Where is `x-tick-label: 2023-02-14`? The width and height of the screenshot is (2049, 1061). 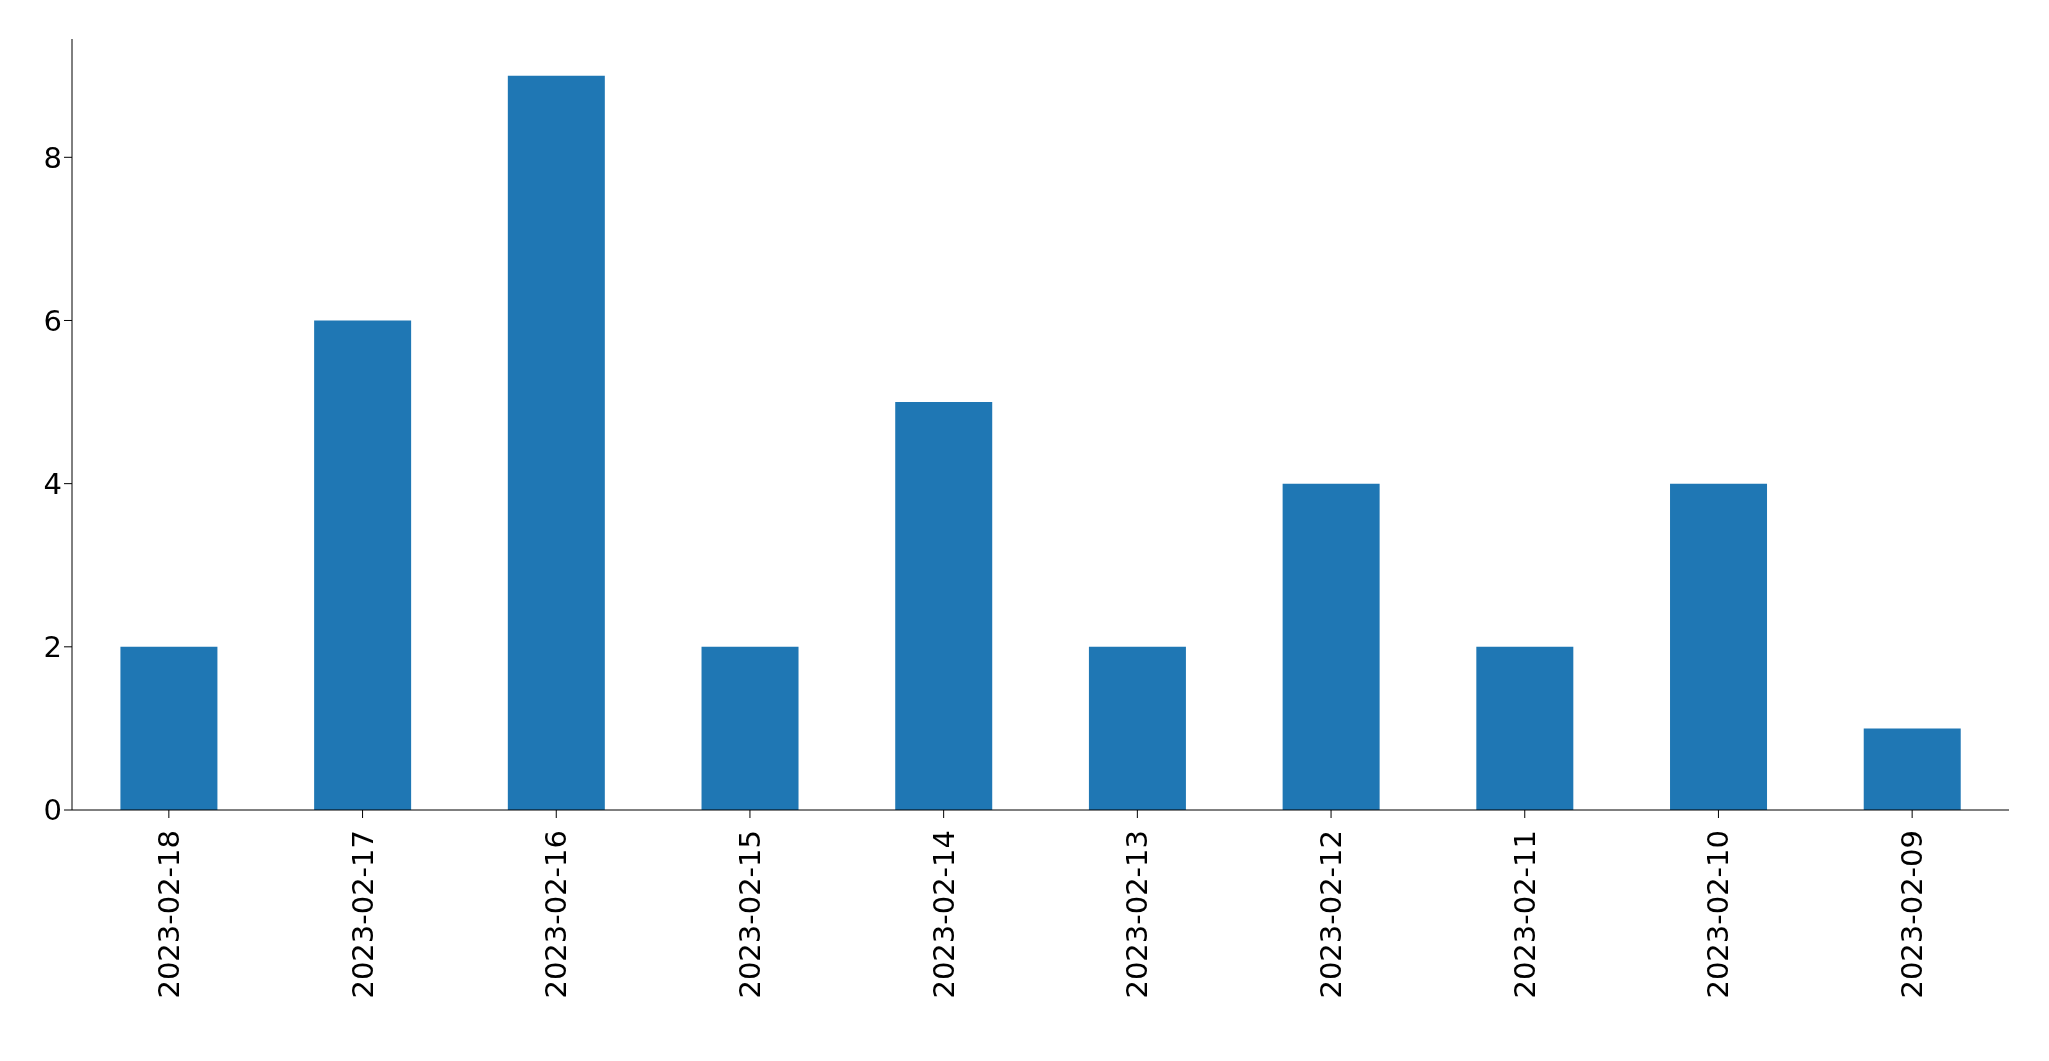
x-tick-label: 2023-02-14 is located at coordinates (943, 914).